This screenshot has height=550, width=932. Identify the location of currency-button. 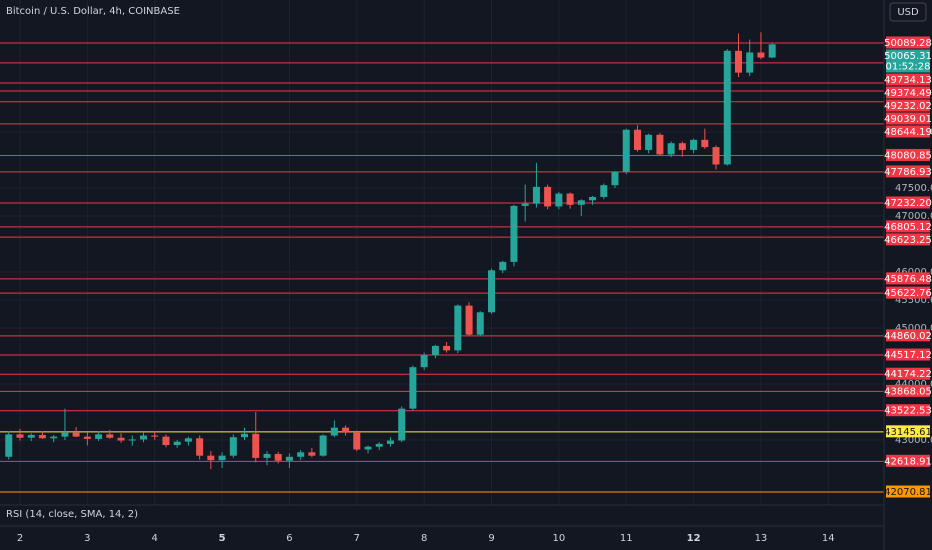
(908, 12).